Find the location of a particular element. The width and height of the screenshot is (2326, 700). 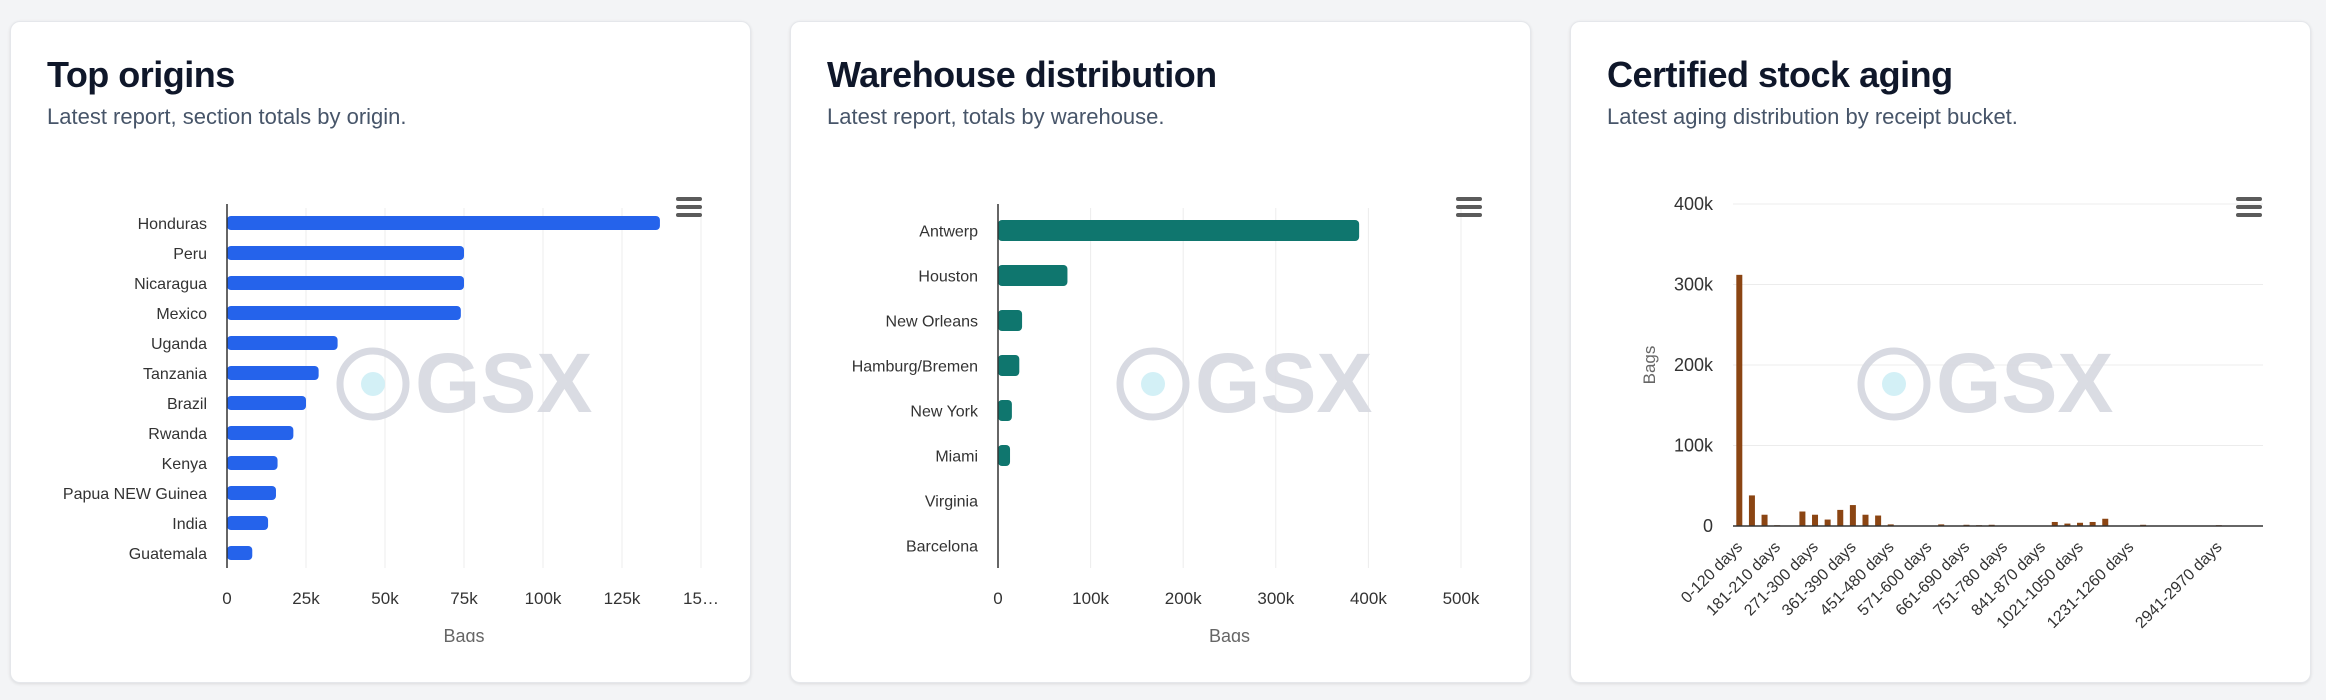

y-category-label: Mexico is located at coordinates (181, 314).